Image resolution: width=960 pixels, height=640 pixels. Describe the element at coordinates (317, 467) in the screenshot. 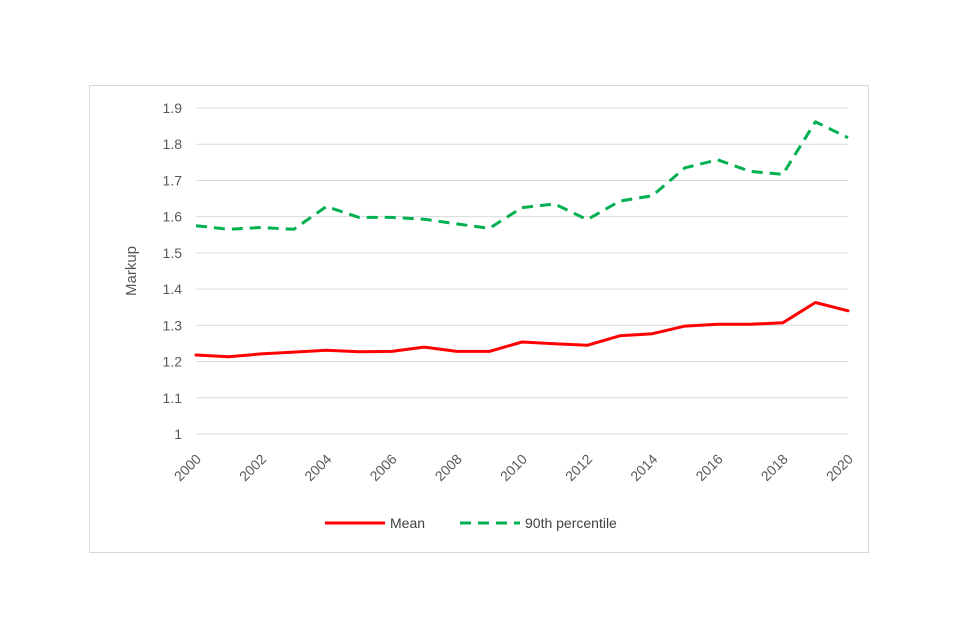

I see `x-tick-label: 2004` at that location.